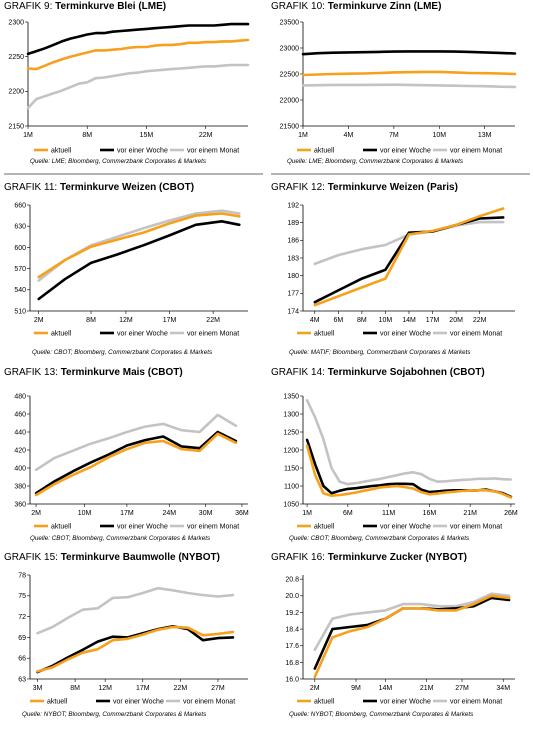 The width and height of the screenshot is (533, 731). What do you see at coordinates (20, 414) in the screenshot?
I see `y-tick-label: 460` at bounding box center [20, 414].